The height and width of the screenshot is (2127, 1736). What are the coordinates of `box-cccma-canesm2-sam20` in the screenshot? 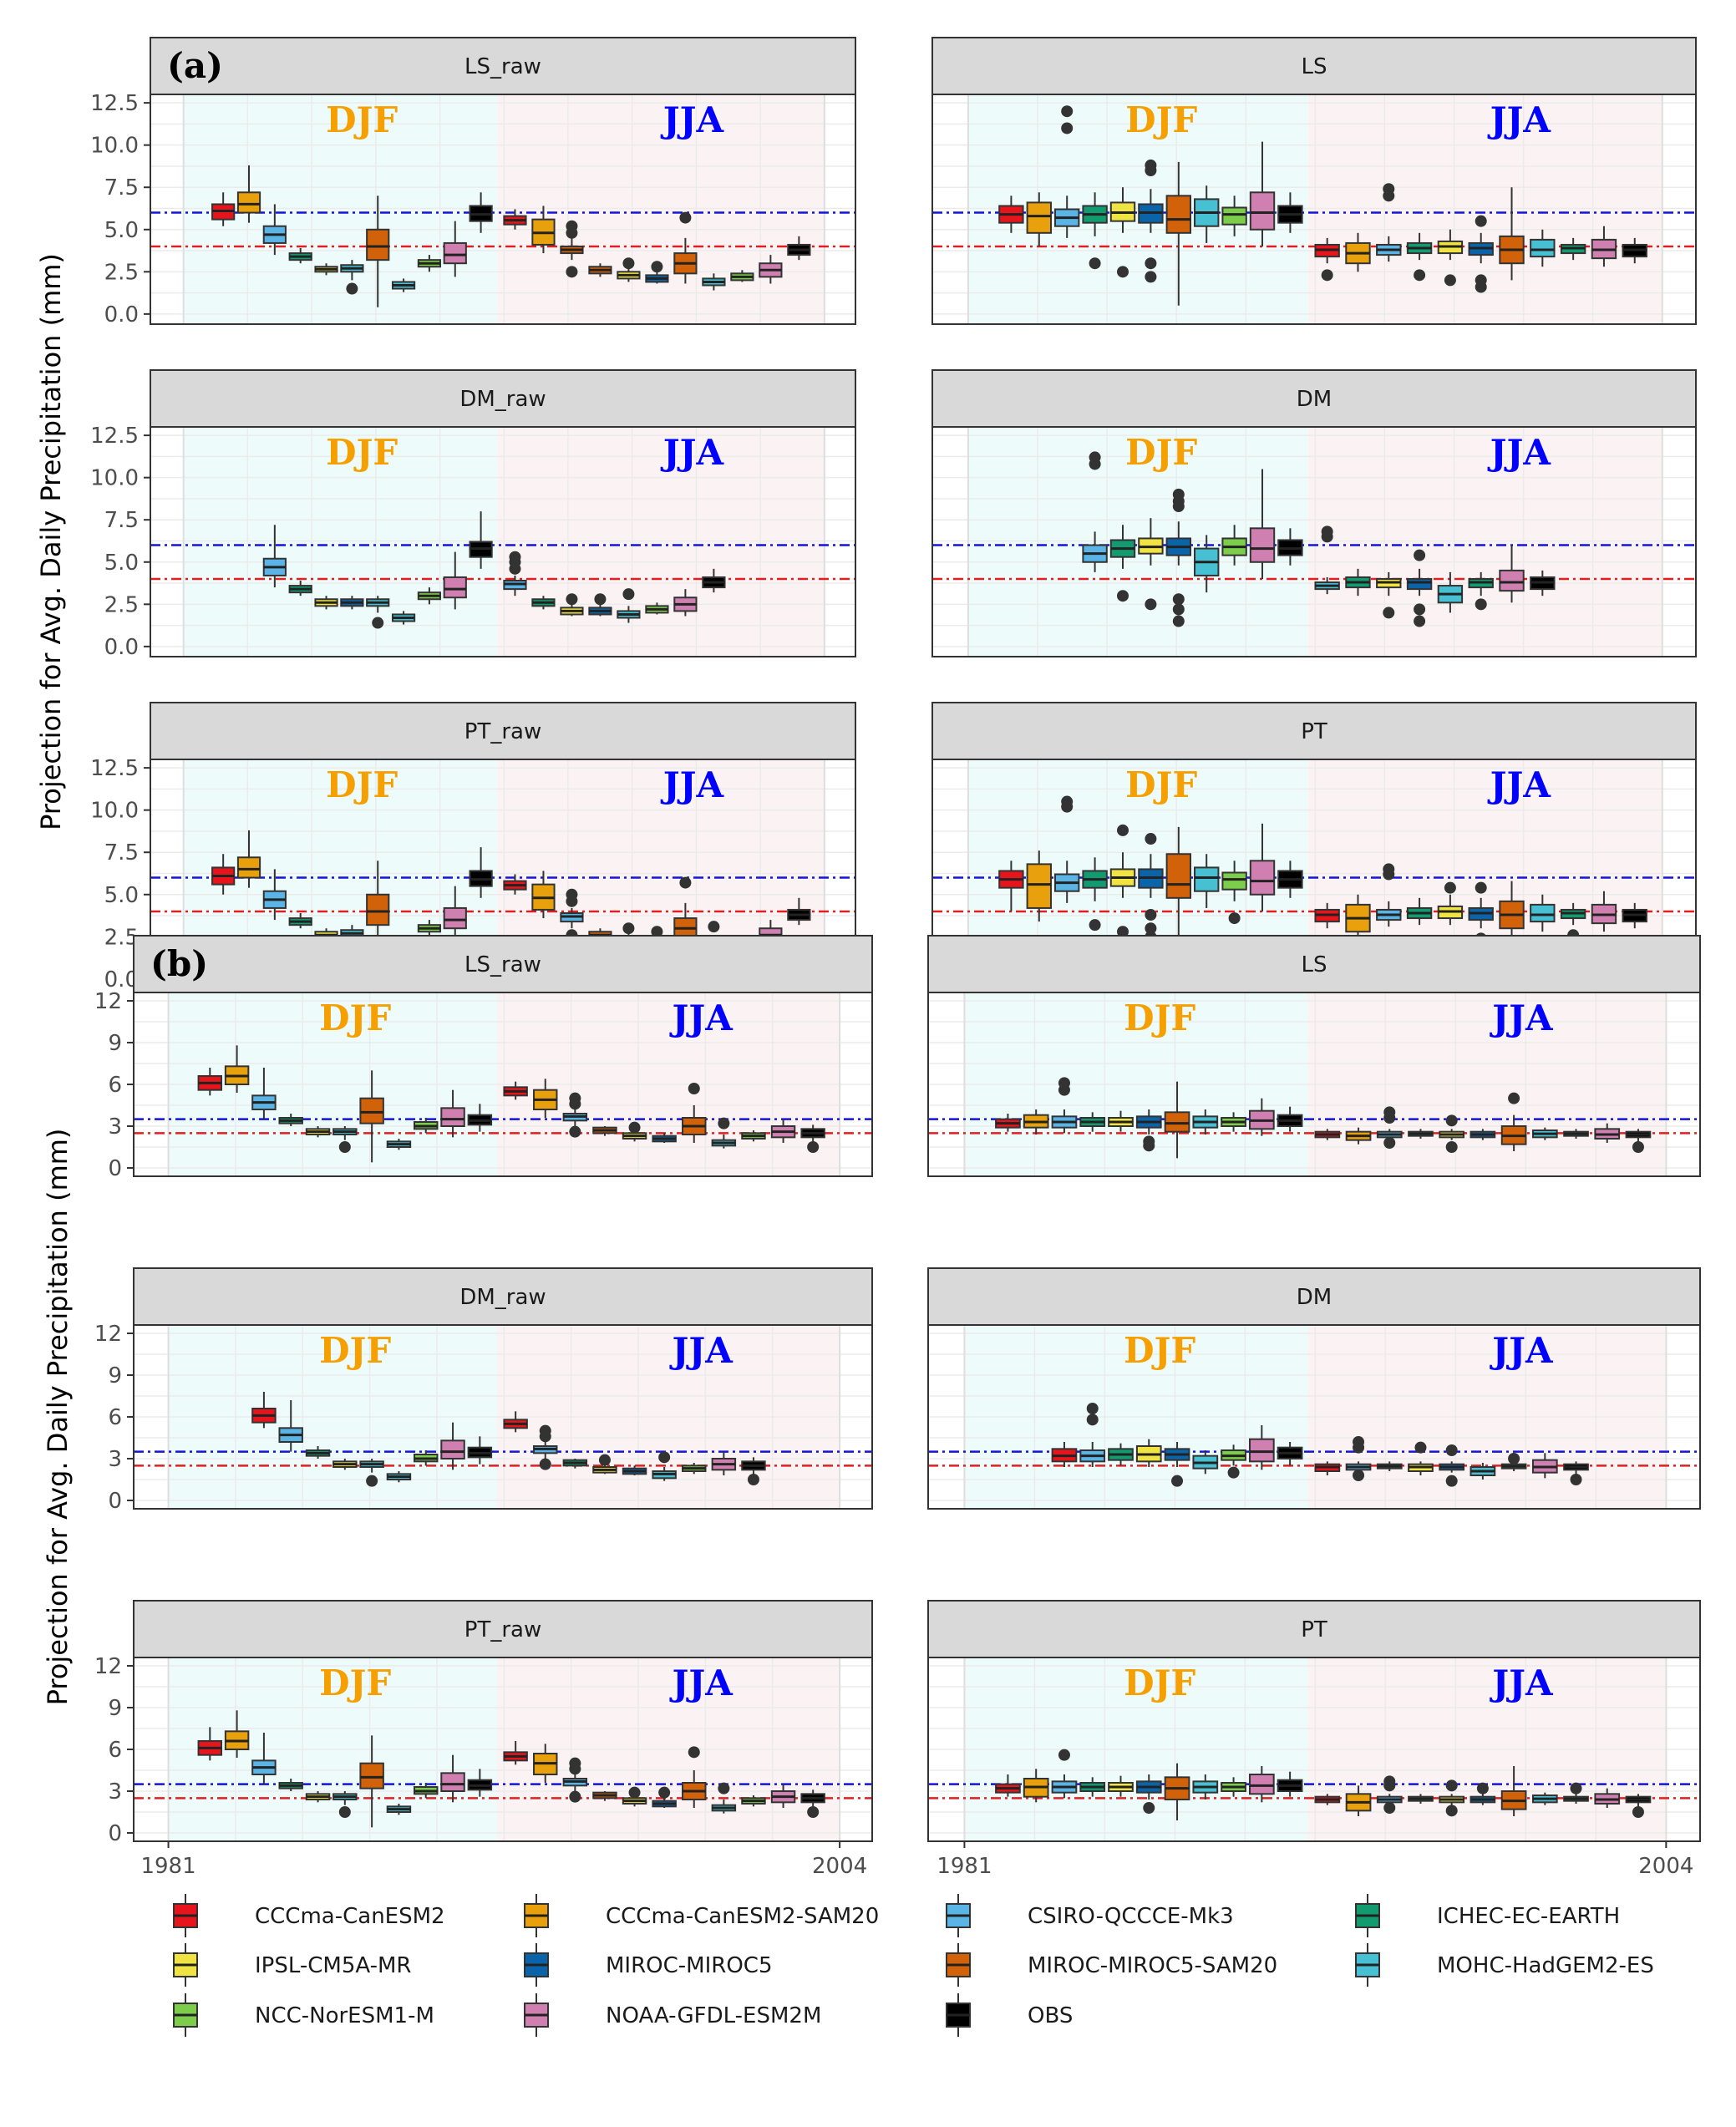 It's located at (1358, 1800).